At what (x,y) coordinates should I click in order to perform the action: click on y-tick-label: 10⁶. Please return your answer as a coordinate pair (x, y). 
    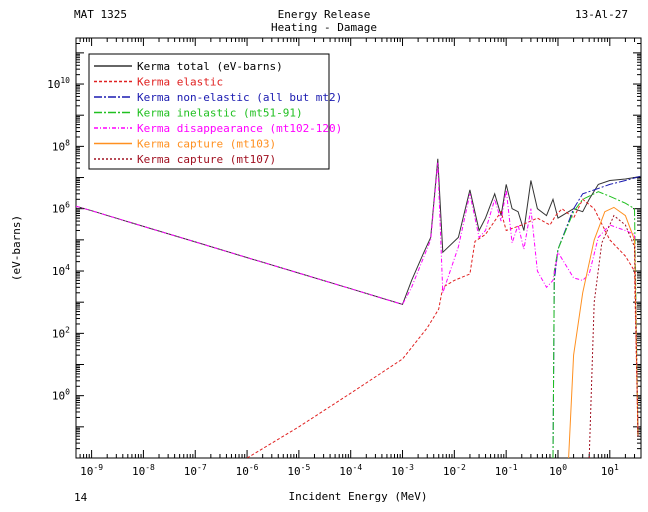
    Looking at the image, I should click on (61, 208).